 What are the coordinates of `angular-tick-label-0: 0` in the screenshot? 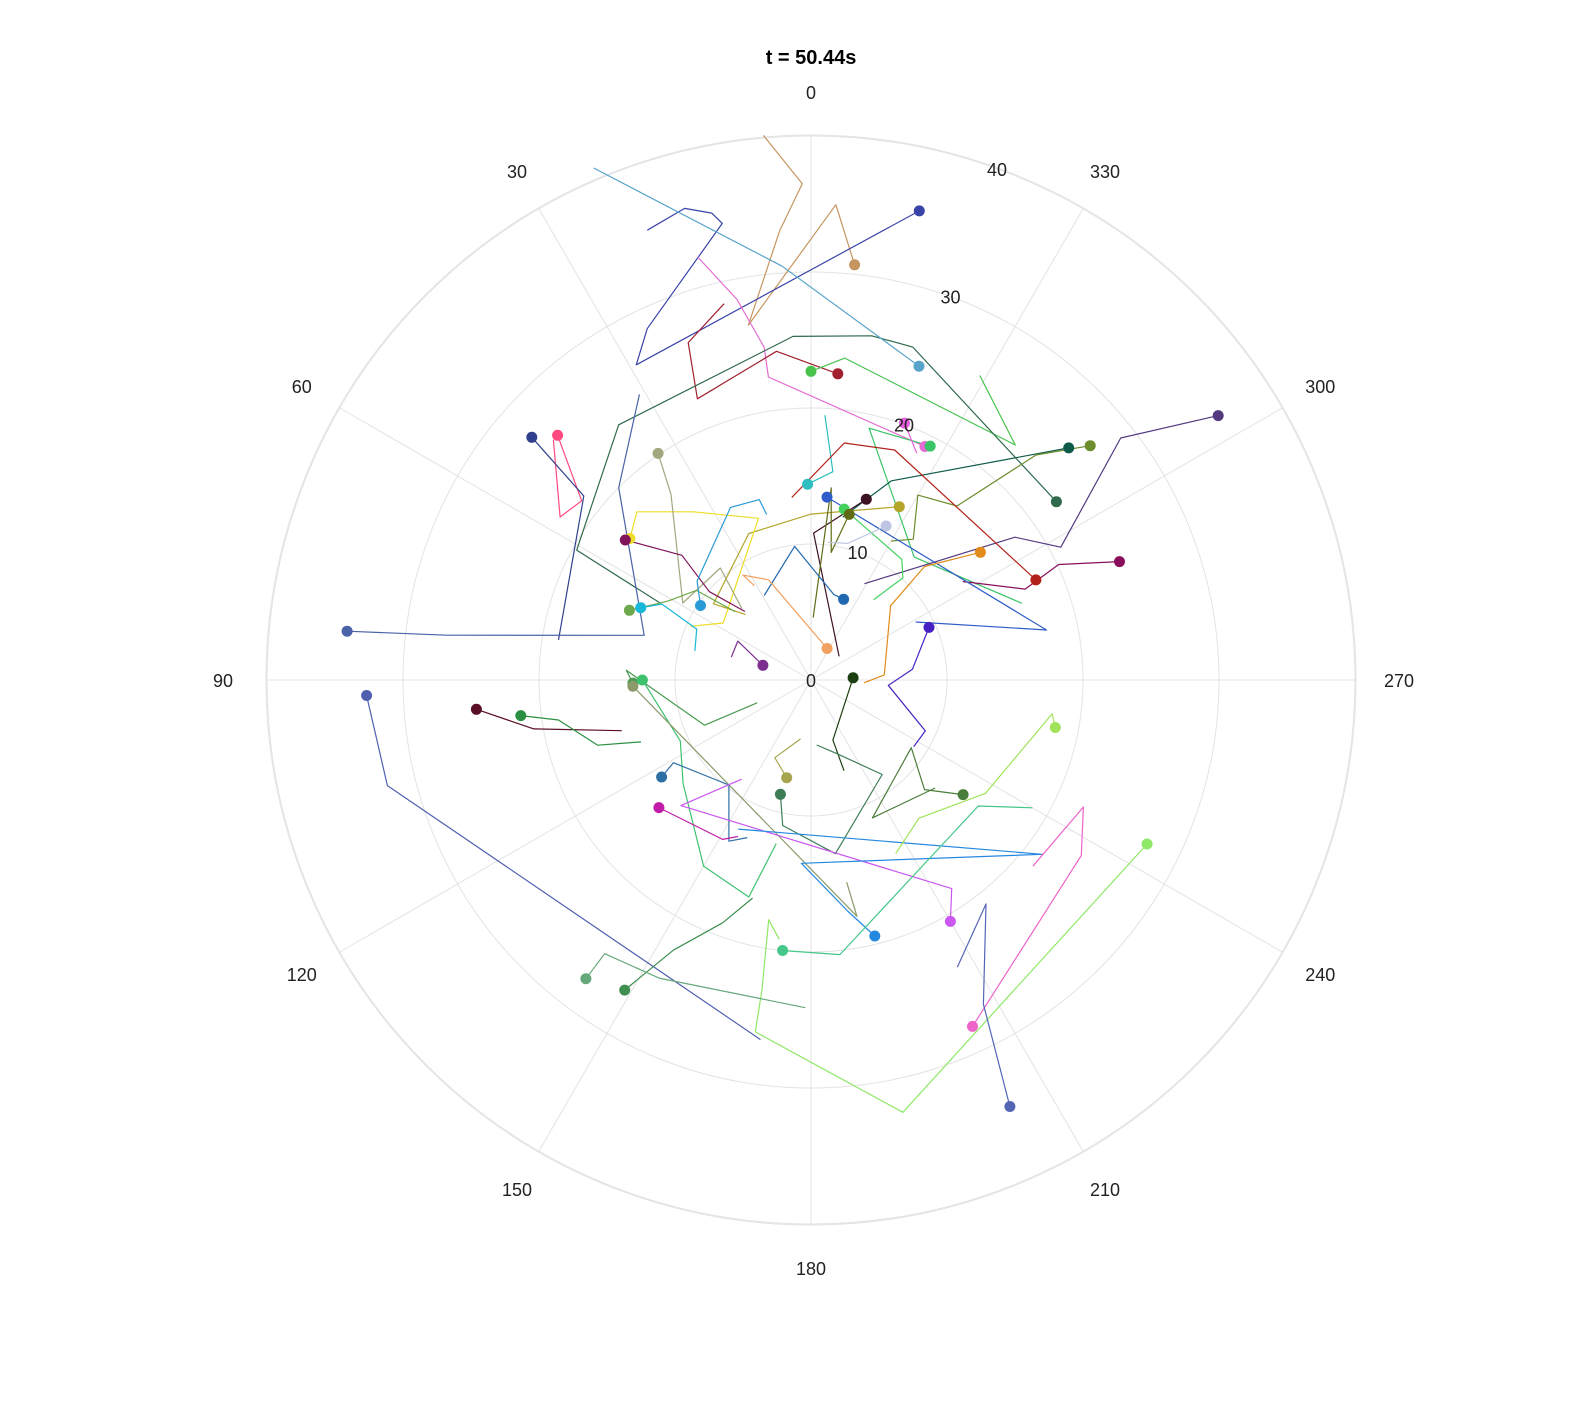 It's located at (811, 93).